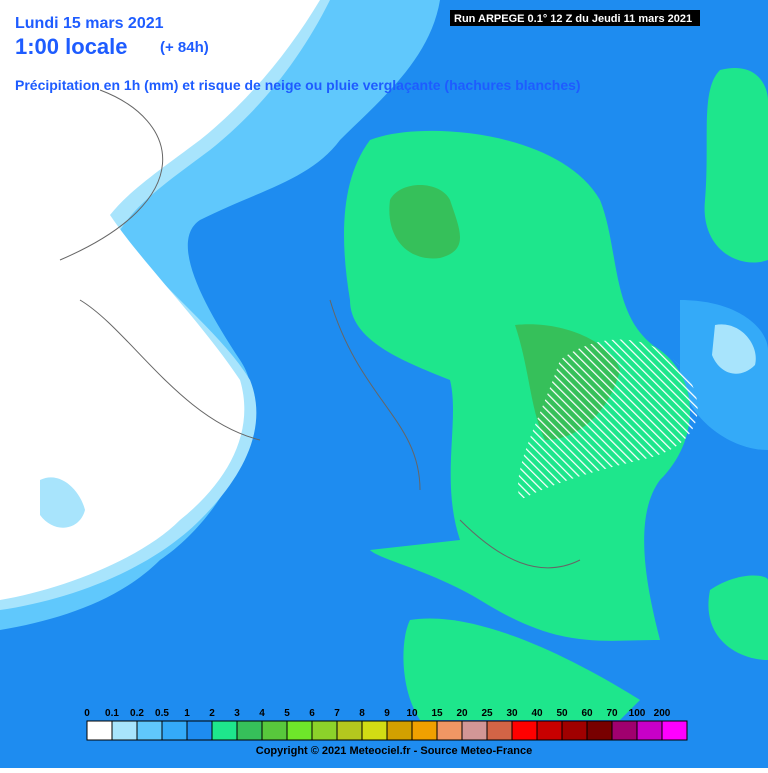  Describe the element at coordinates (89, 23) in the screenshot. I see `date: Lundi 15 mars 2021` at that location.